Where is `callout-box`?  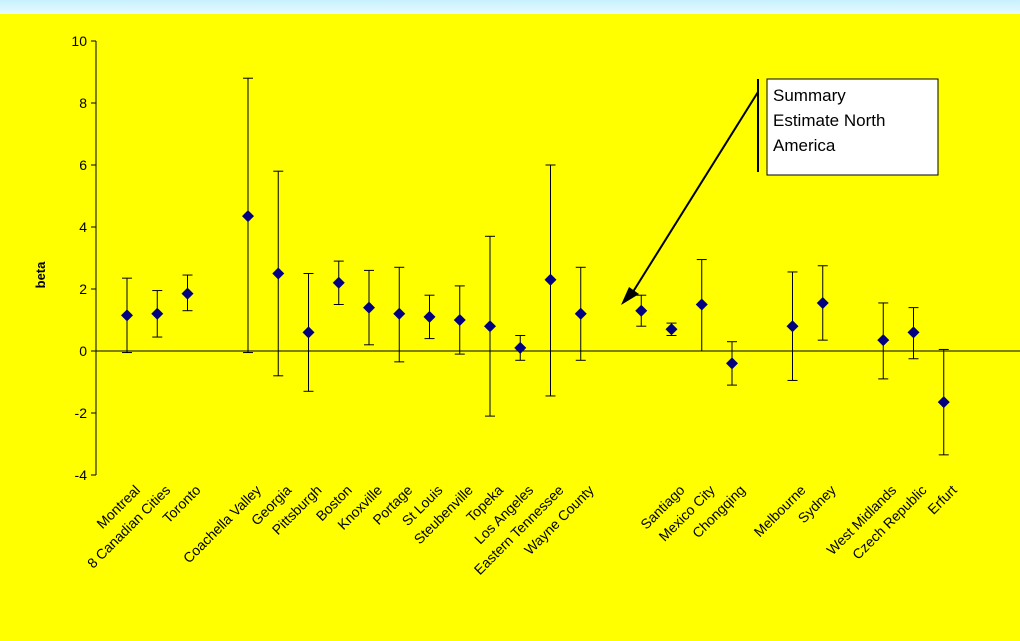
callout-box is located at coordinates (852, 127).